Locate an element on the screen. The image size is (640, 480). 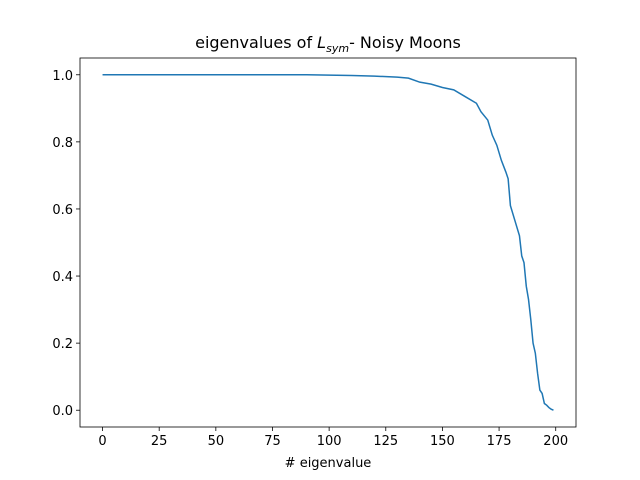
y-tick-label: 0.6 is located at coordinates (62, 210).